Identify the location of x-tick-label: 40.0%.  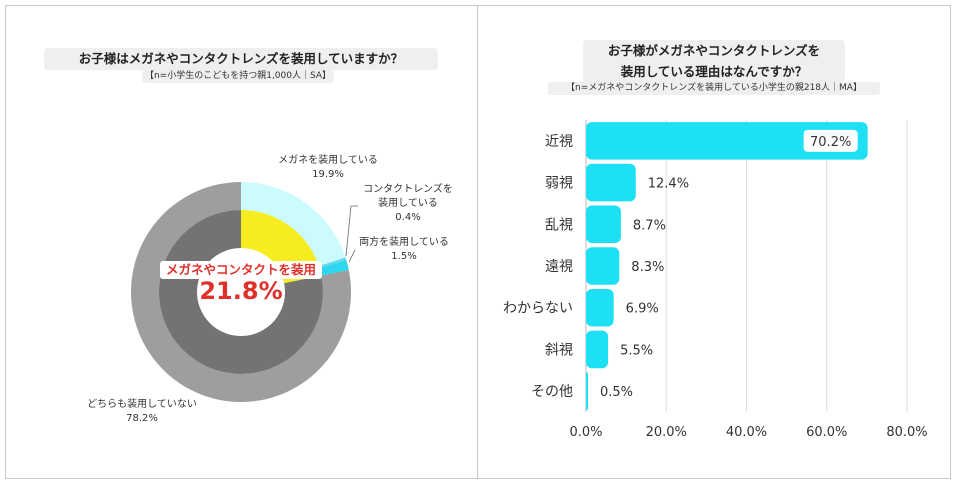
(746, 432).